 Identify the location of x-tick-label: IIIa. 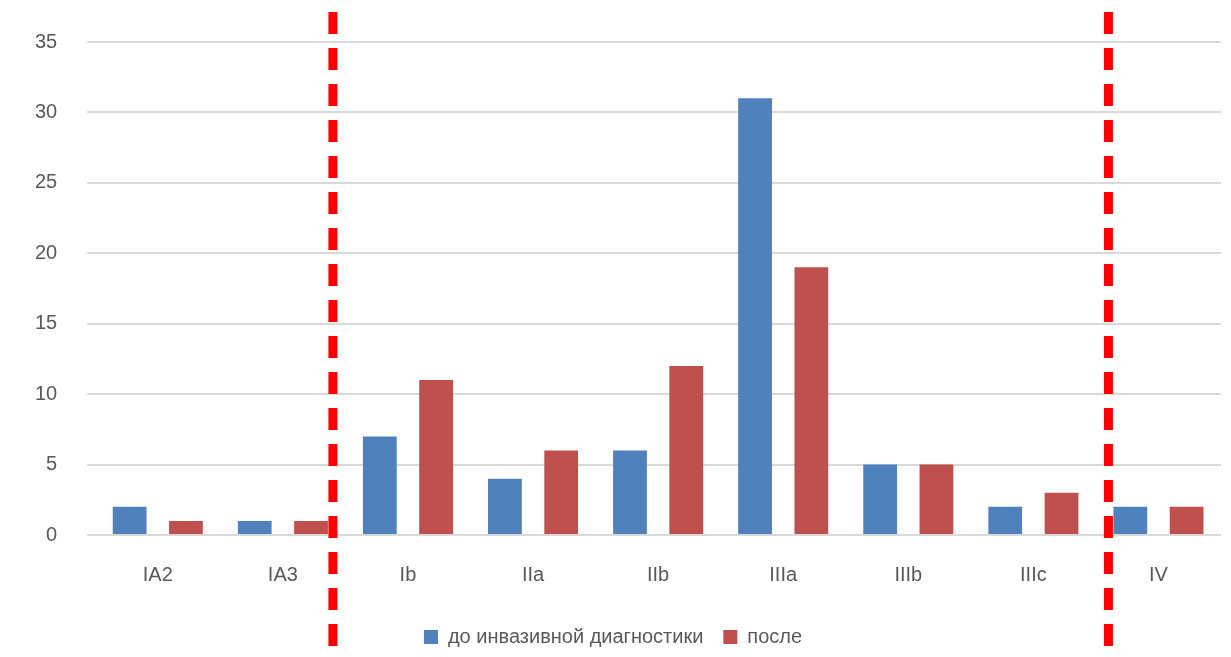
(783, 573).